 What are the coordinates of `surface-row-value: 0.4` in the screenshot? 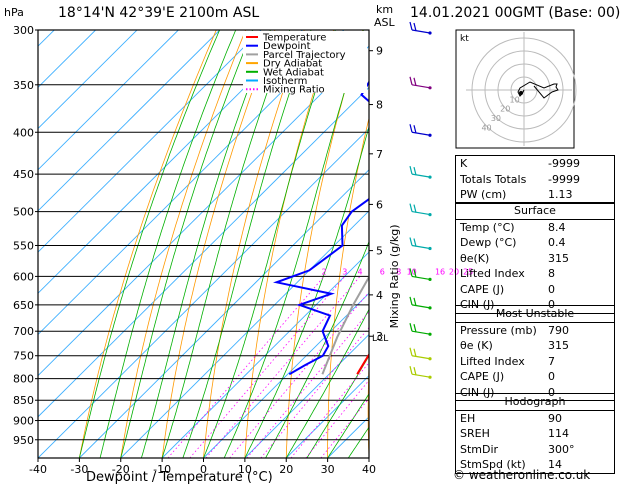 It's located at (557, 242).